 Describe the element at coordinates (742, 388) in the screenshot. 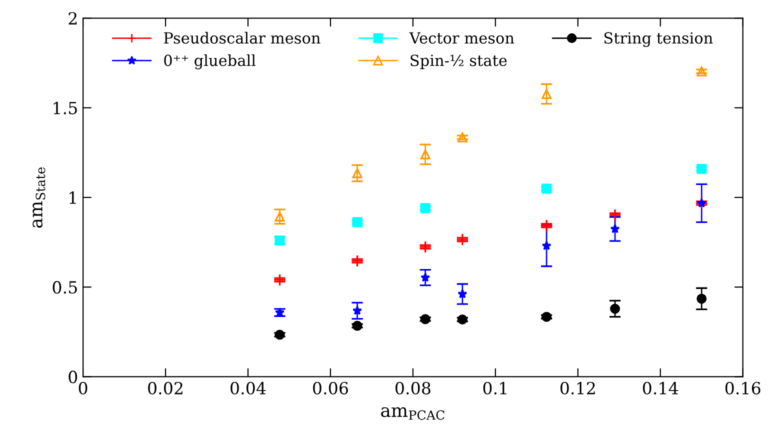

I see `x-tick-label: 0.16` at that location.